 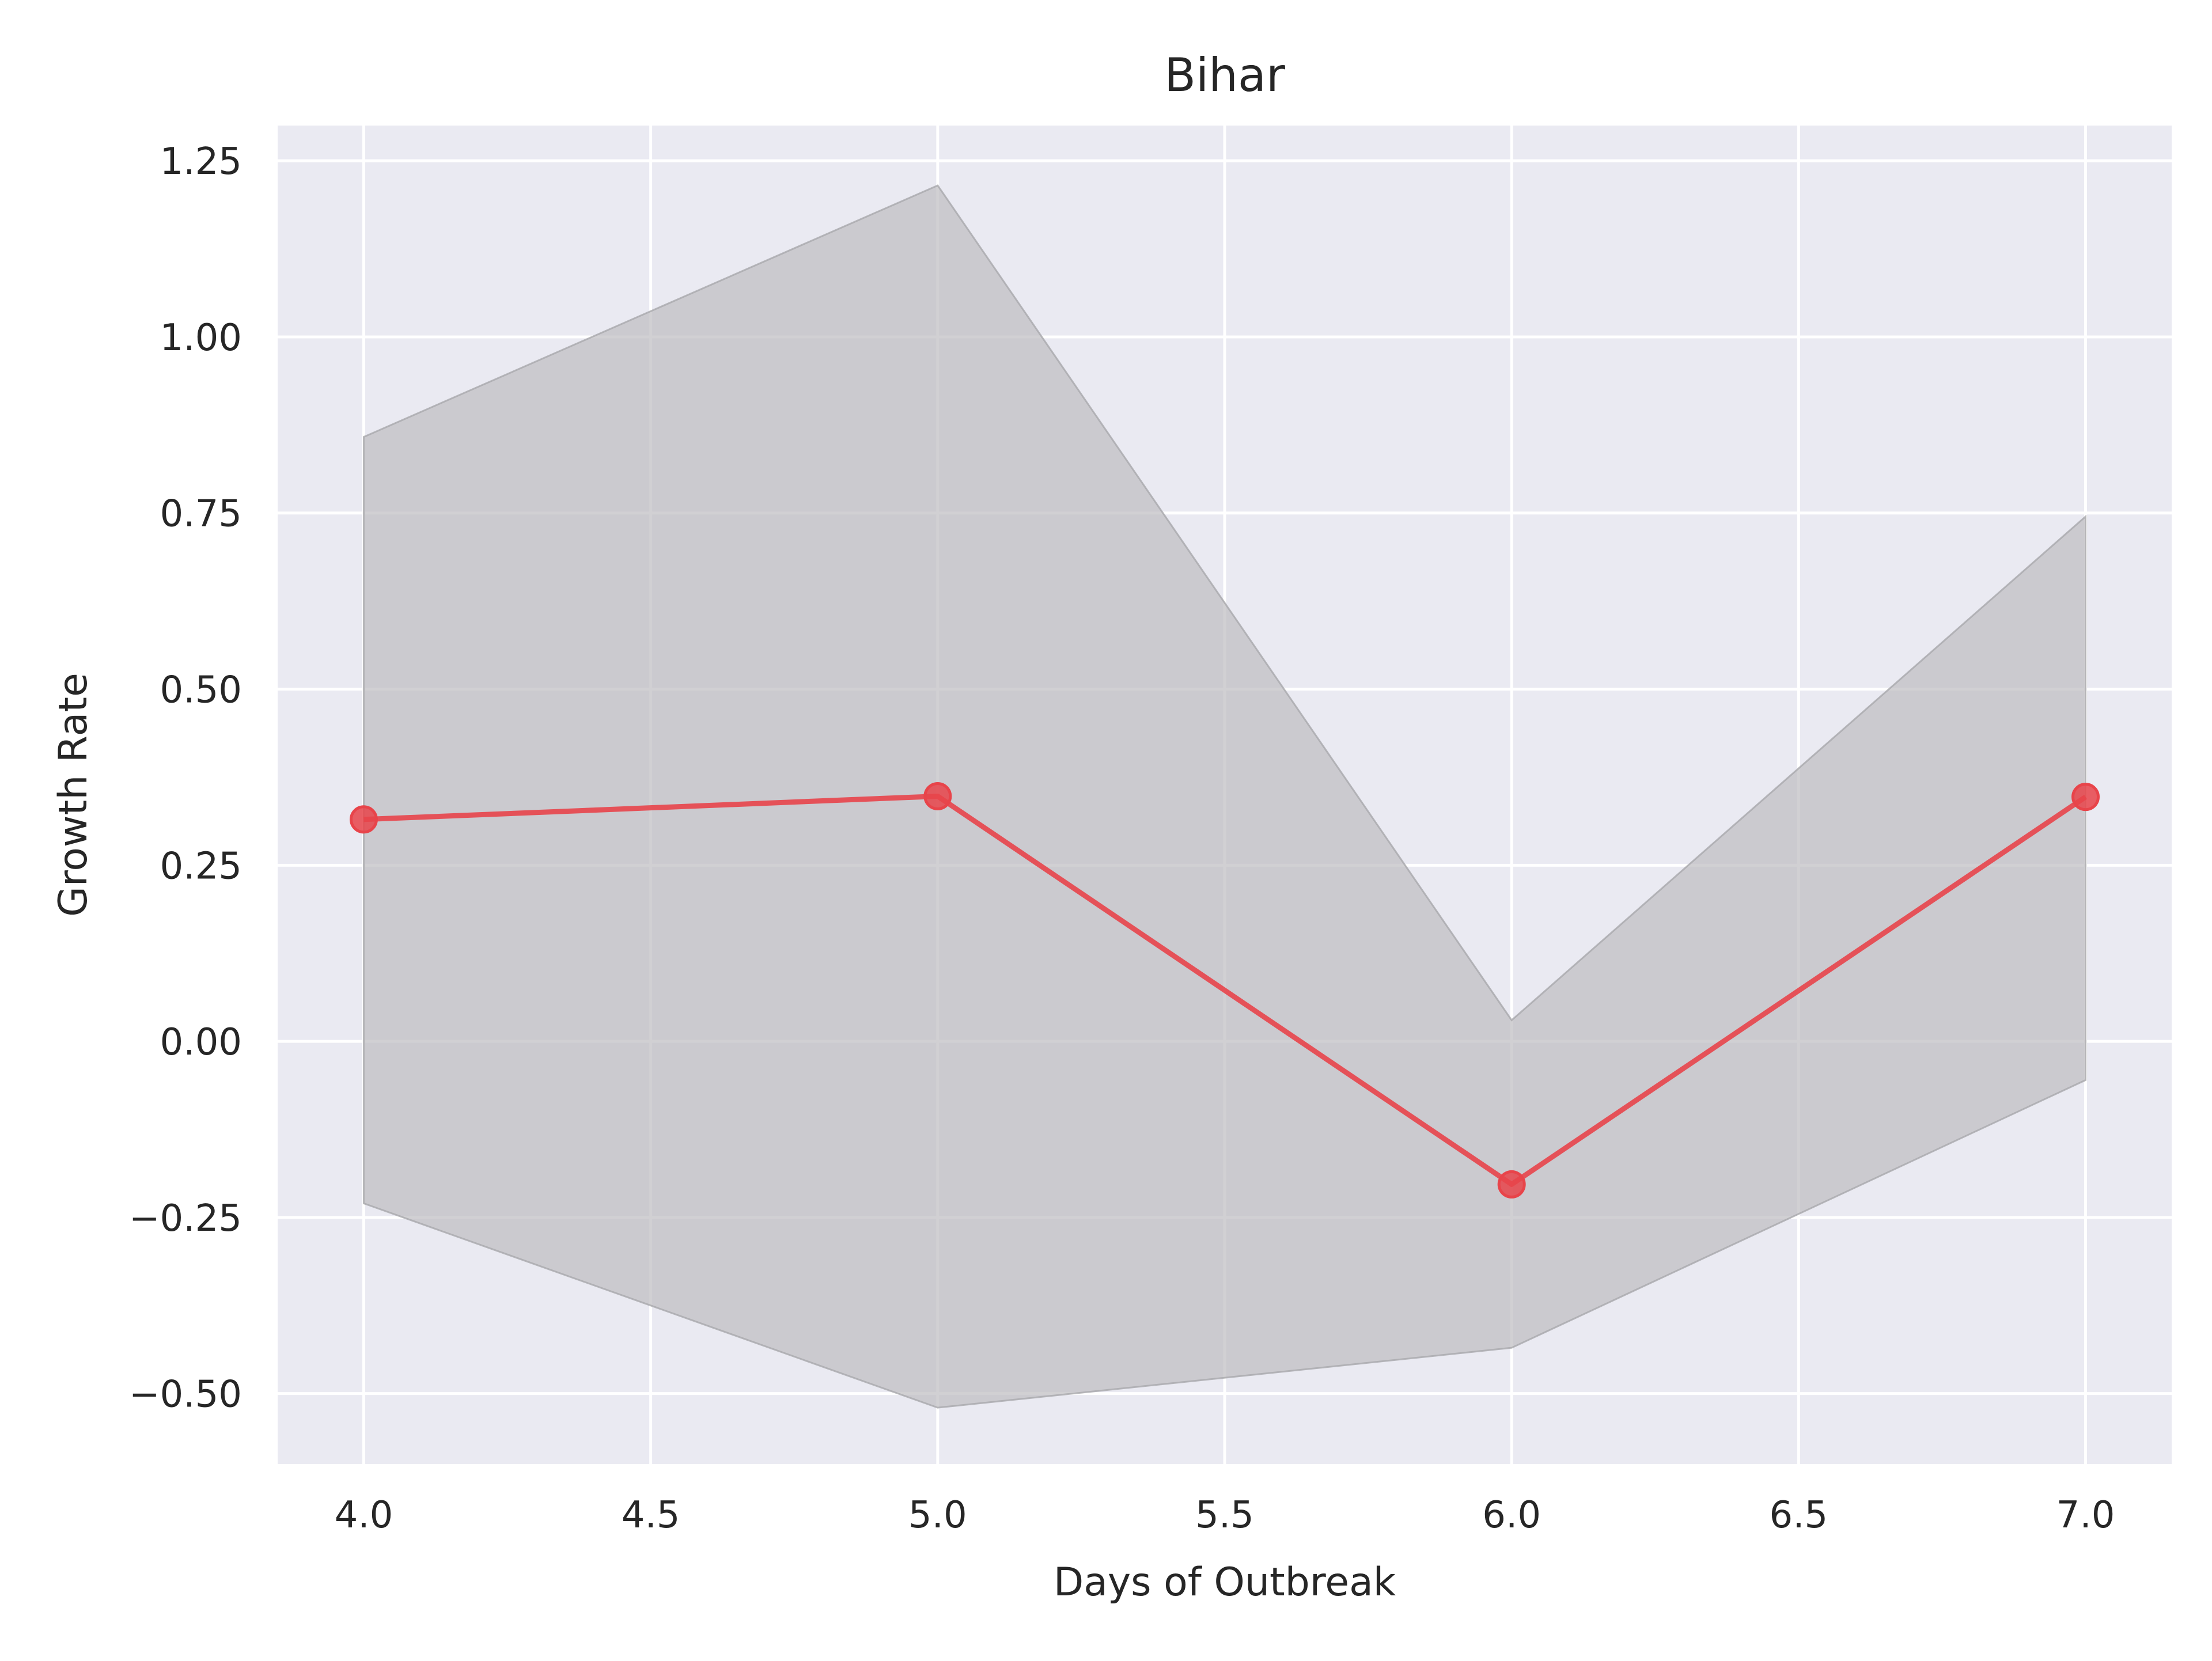 I want to click on y-tick-labels: −0.50 −0.25 0.00 0.25 0.50 0.75 1.00 1.25, so click(x=185, y=778).